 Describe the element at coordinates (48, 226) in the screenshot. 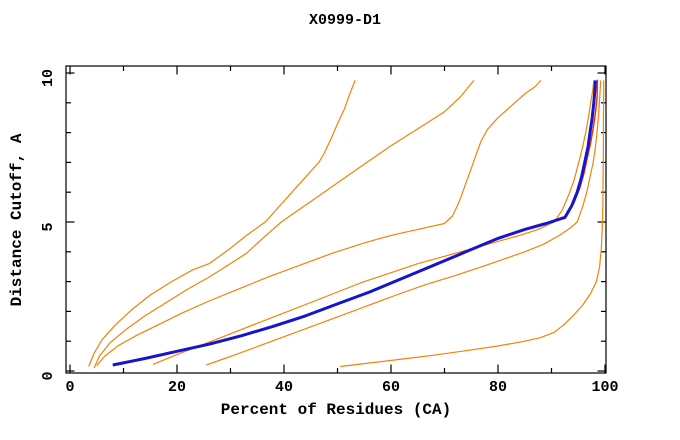

I see `tick-label: 5` at that location.